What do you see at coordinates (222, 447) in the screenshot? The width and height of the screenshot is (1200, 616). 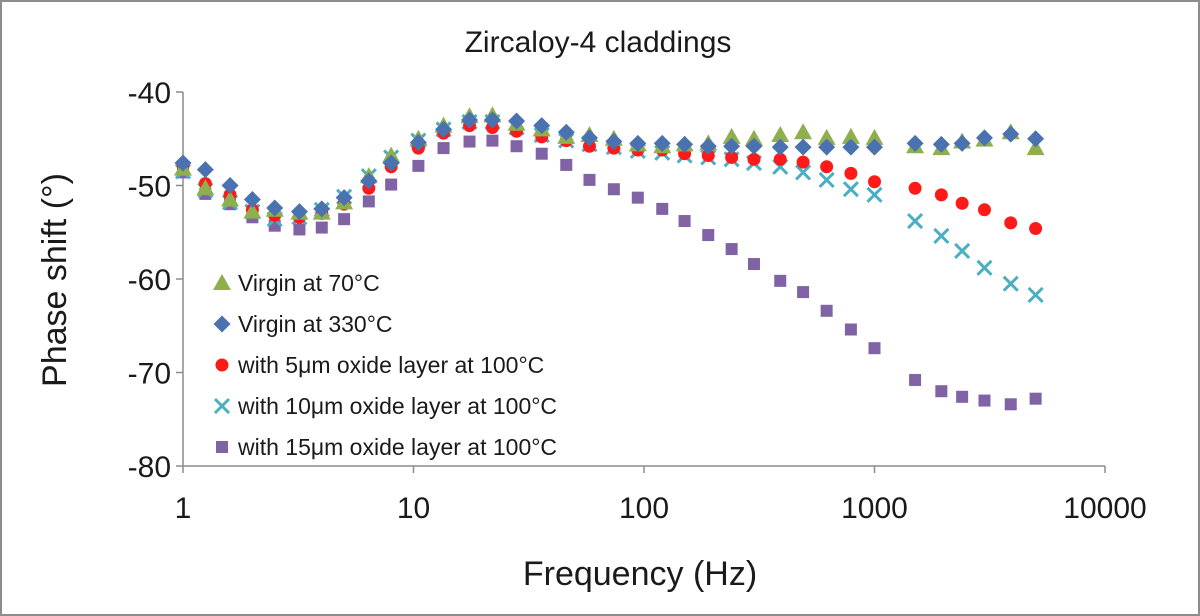 I see `legend-marker-square` at bounding box center [222, 447].